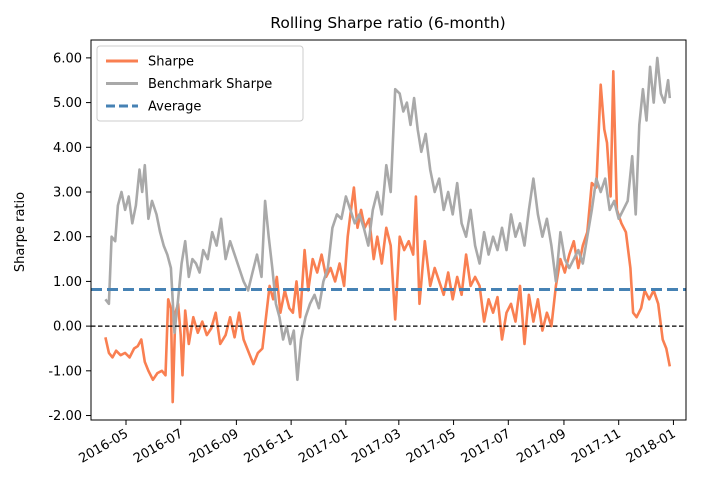 The width and height of the screenshot is (701, 494). Describe the element at coordinates (65, 416) in the screenshot. I see `y-tick-label: -2.00` at that location.